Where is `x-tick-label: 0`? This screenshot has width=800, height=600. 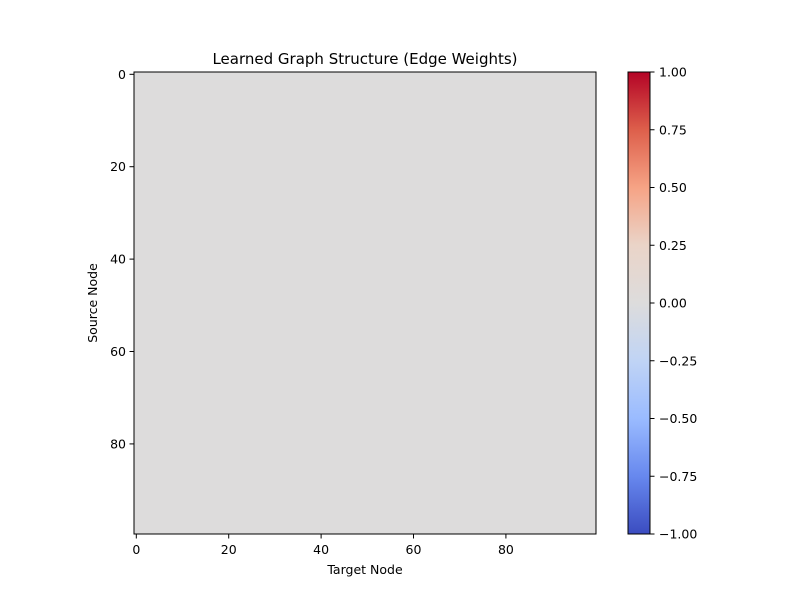
x-tick-label: 0 is located at coordinates (136, 549).